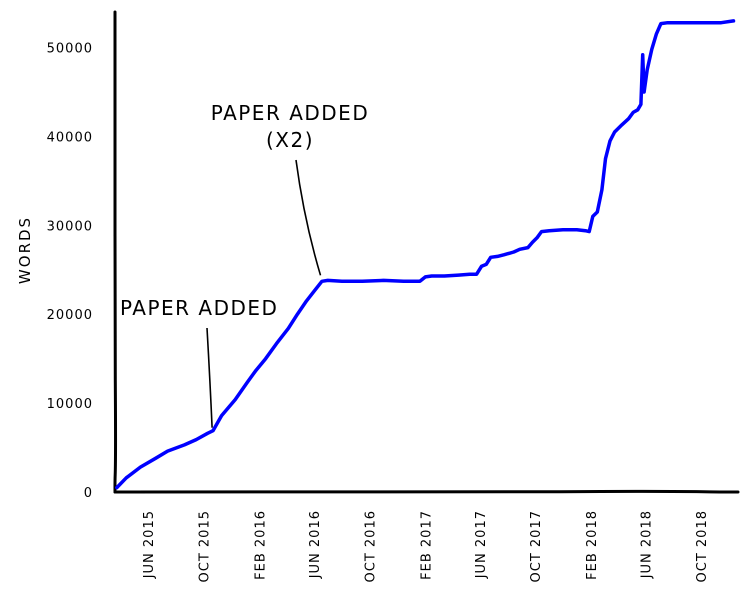 This screenshot has width=750, height=610. I want to click on y-axis-line, so click(115, 252).